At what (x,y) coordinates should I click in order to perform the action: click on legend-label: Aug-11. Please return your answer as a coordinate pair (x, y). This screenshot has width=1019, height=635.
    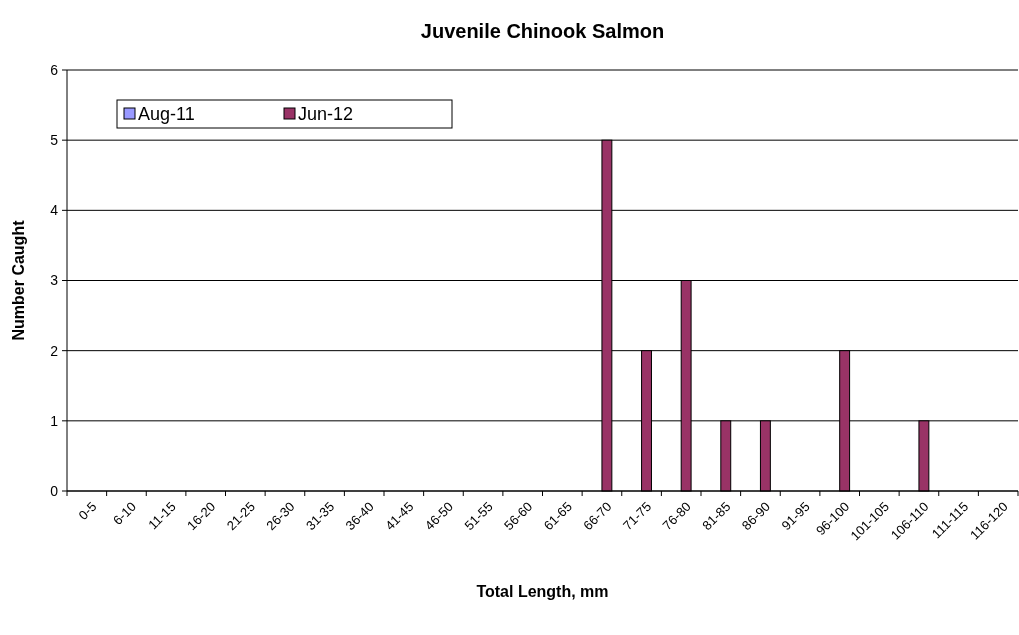
    Looking at the image, I should click on (166, 114).